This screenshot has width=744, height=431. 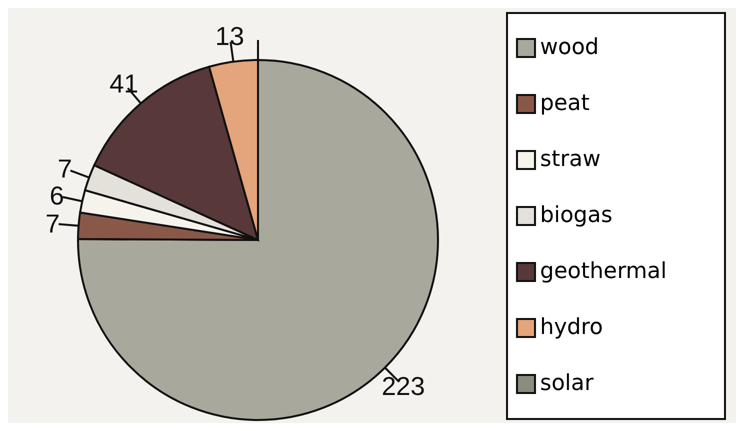 What do you see at coordinates (576, 215) in the screenshot?
I see `legend-label: biogas` at bounding box center [576, 215].